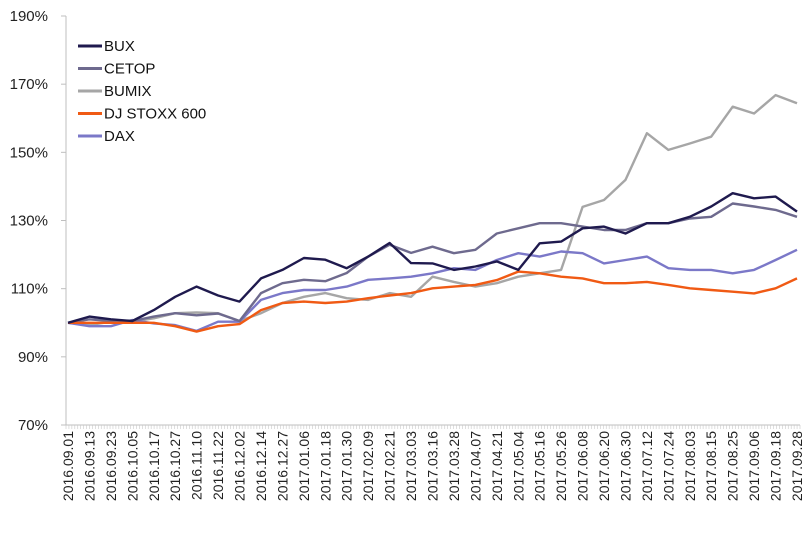 The height and width of the screenshot is (534, 807). I want to click on y-axis: 70% 90% 110% 130% 150% 170% 190%, so click(38, 221).